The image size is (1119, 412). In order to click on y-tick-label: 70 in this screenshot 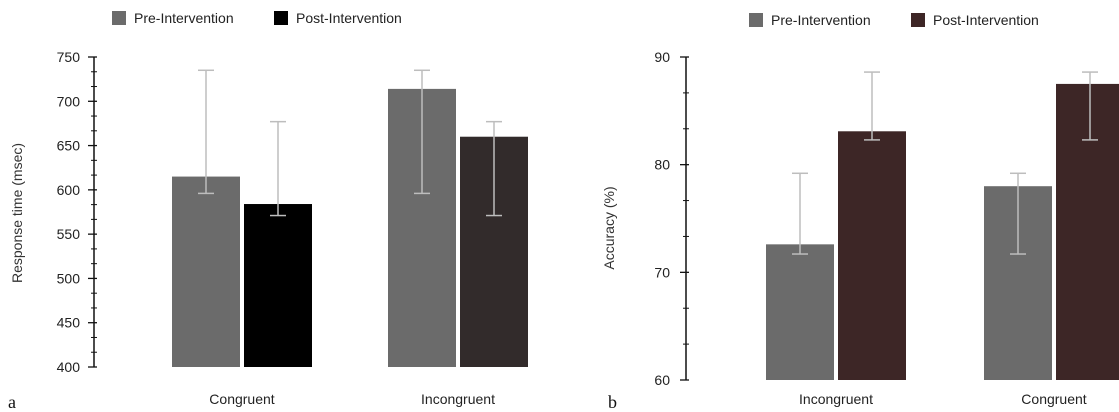, I will do `click(662, 272)`.